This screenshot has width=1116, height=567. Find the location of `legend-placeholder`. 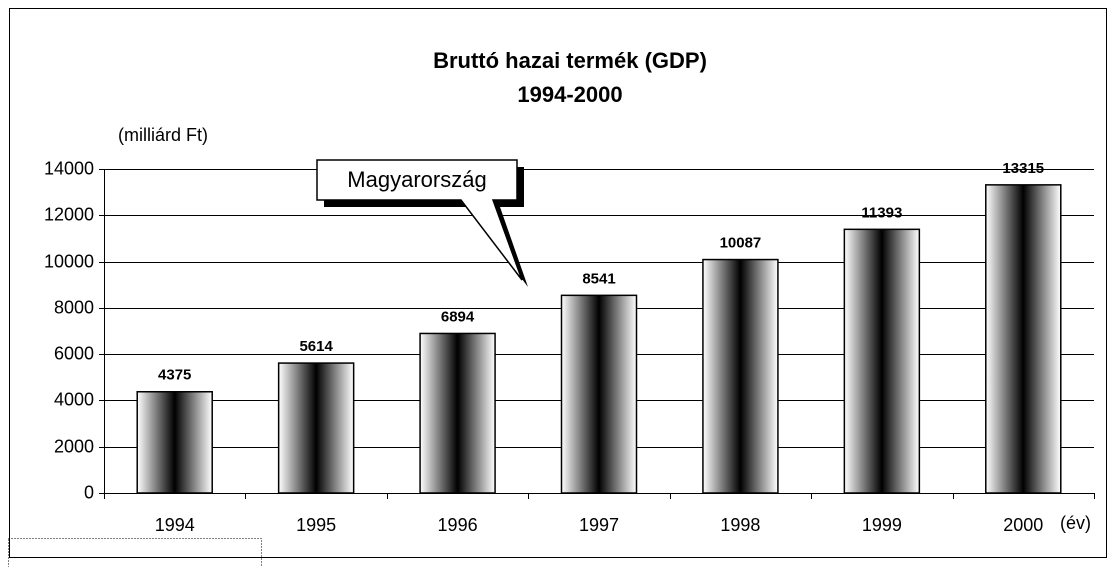

legend-placeholder is located at coordinates (135, 552).